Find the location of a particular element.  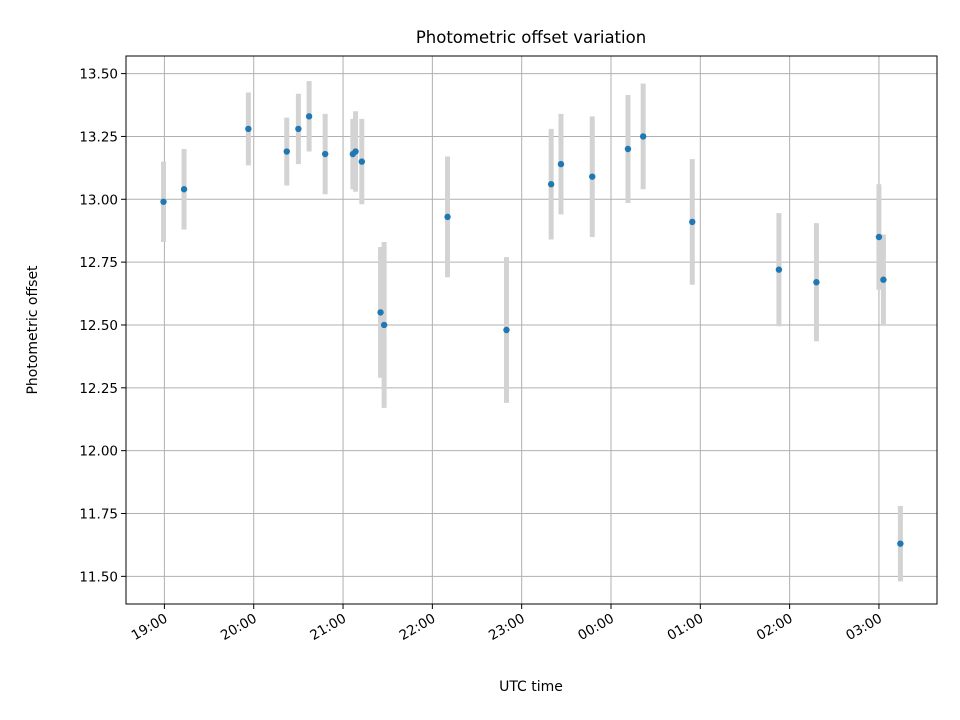

y-tick-label: 11.50 is located at coordinates (98, 577).